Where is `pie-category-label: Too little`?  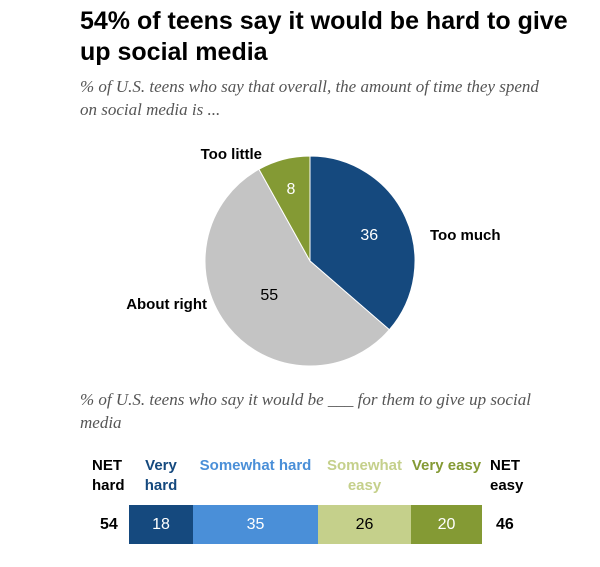
pie-category-label: Too little is located at coordinates (231, 154).